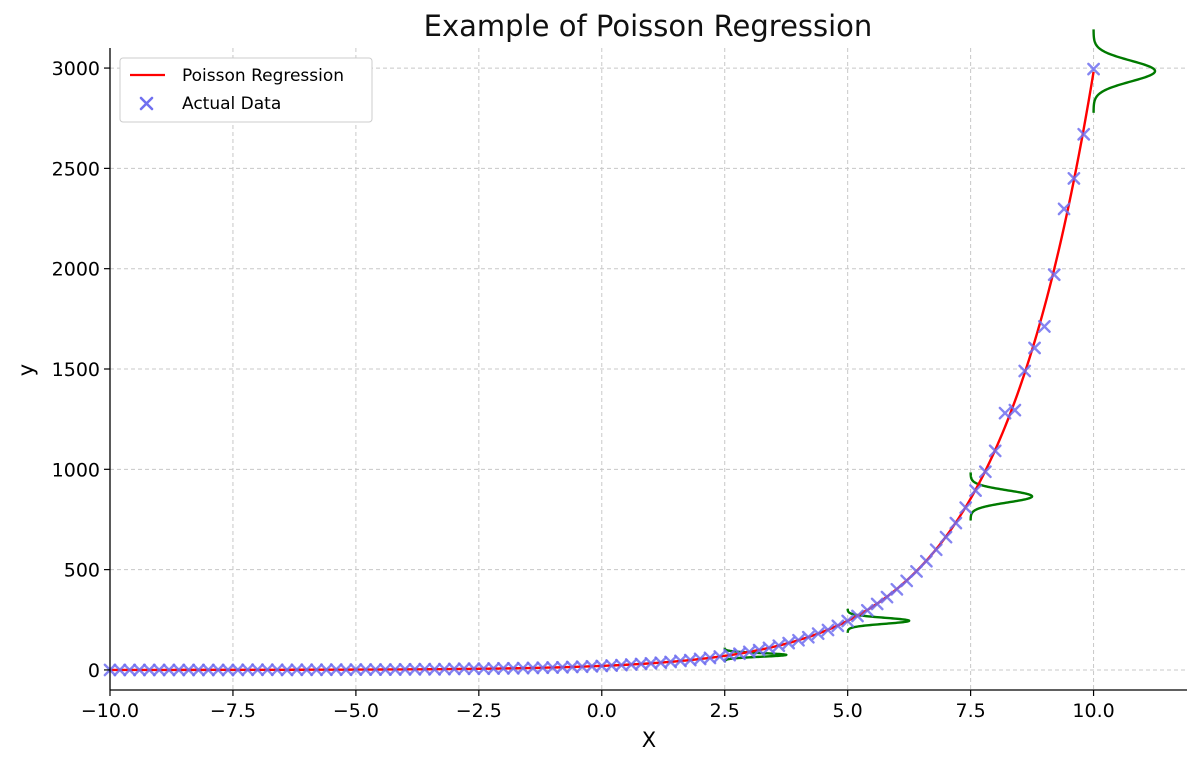 The image size is (1200, 765). I want to click on y-axis-label: y, so click(26, 370).